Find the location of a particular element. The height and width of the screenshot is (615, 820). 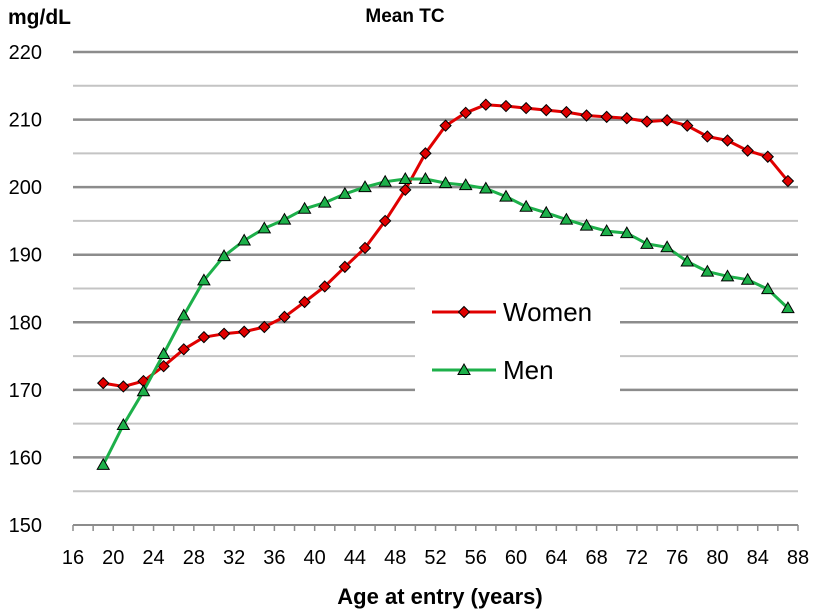

y-tick-label: 170 is located at coordinates (25, 391).